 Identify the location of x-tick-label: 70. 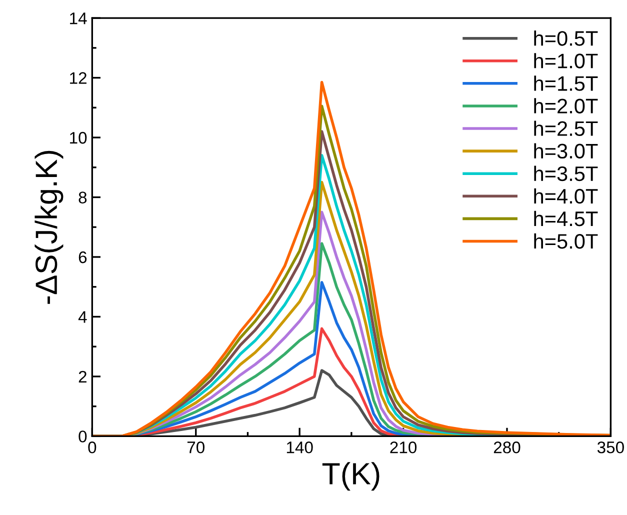
(195, 448).